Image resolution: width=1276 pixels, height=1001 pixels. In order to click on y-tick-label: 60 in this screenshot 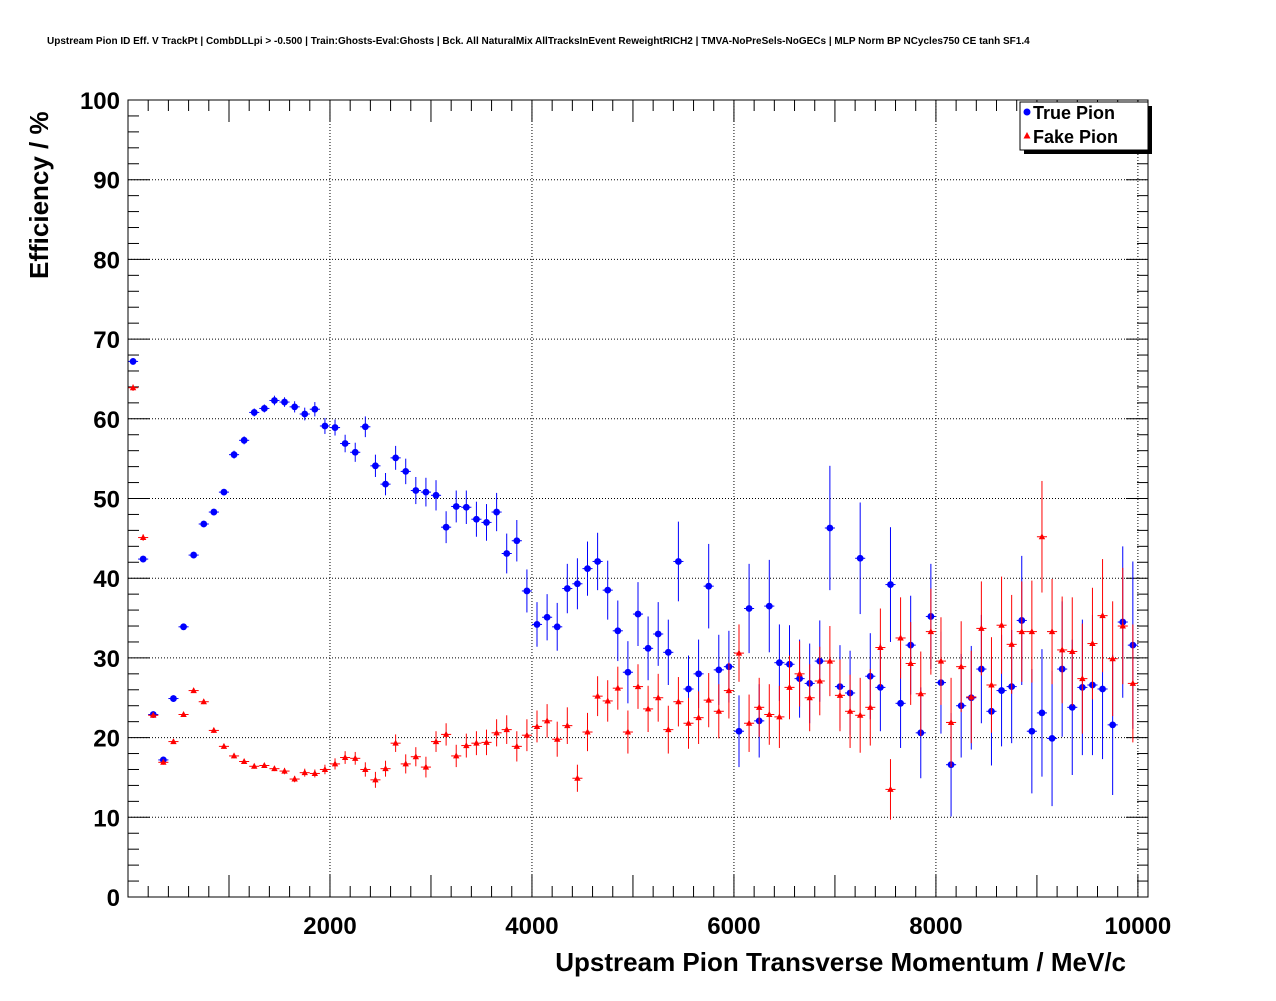, I will do `click(106, 420)`.